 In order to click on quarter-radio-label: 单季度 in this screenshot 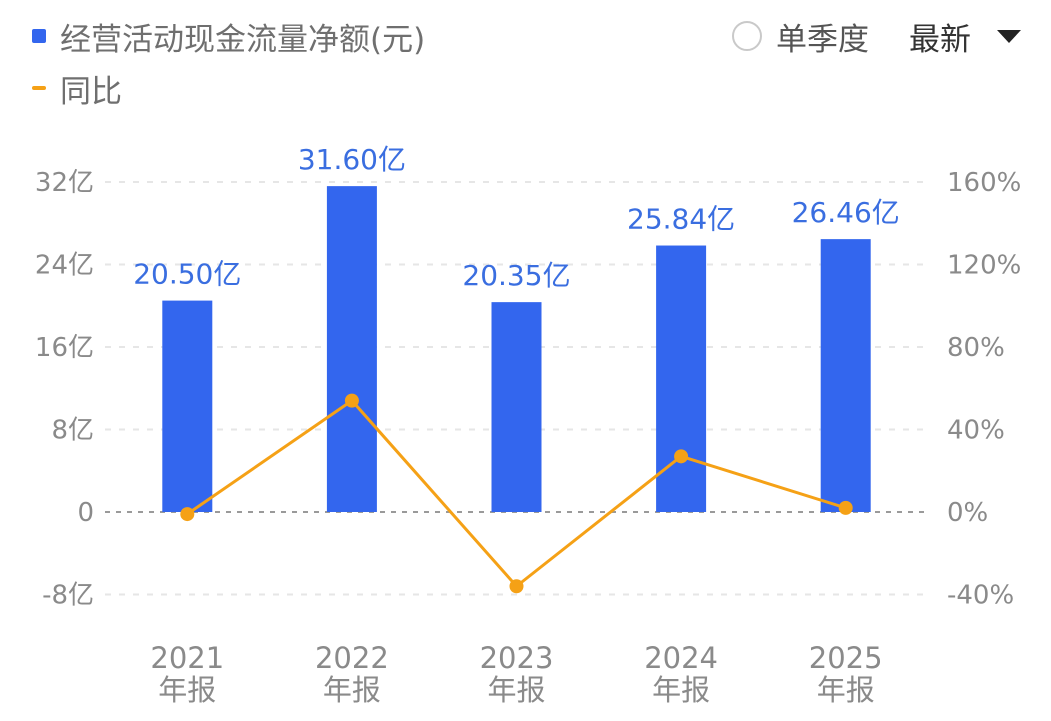, I will do `click(822, 39)`.